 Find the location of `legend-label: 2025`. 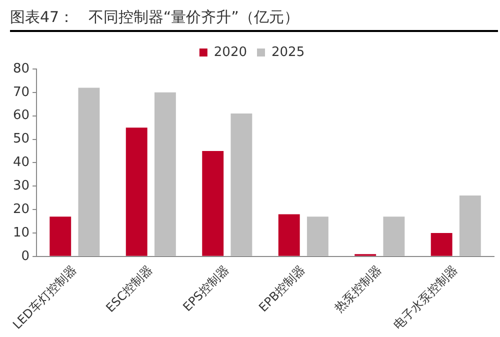

legend-label: 2025 is located at coordinates (288, 52).